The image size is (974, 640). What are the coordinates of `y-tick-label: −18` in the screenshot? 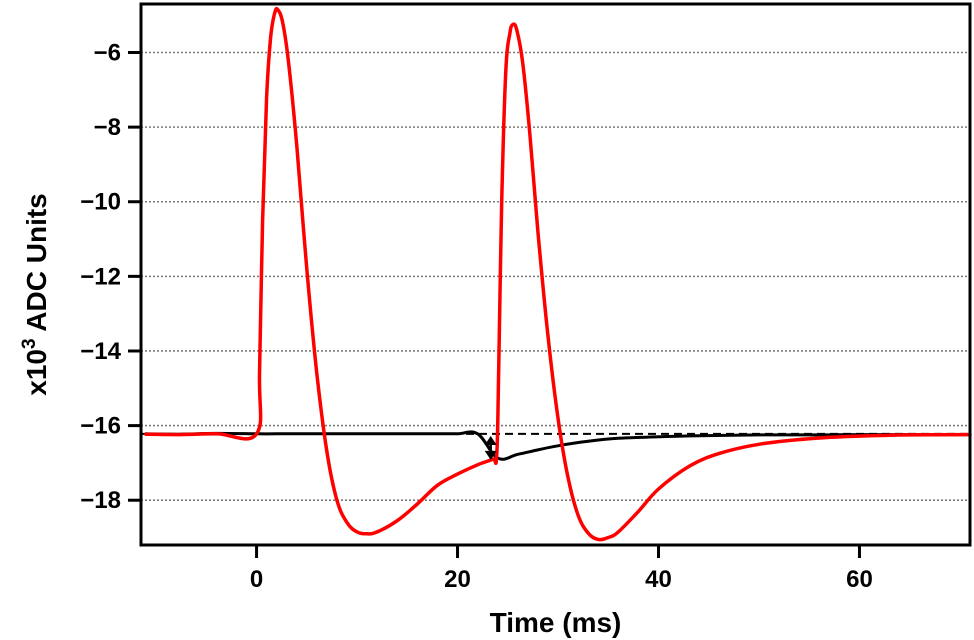 It's located at (100, 500).